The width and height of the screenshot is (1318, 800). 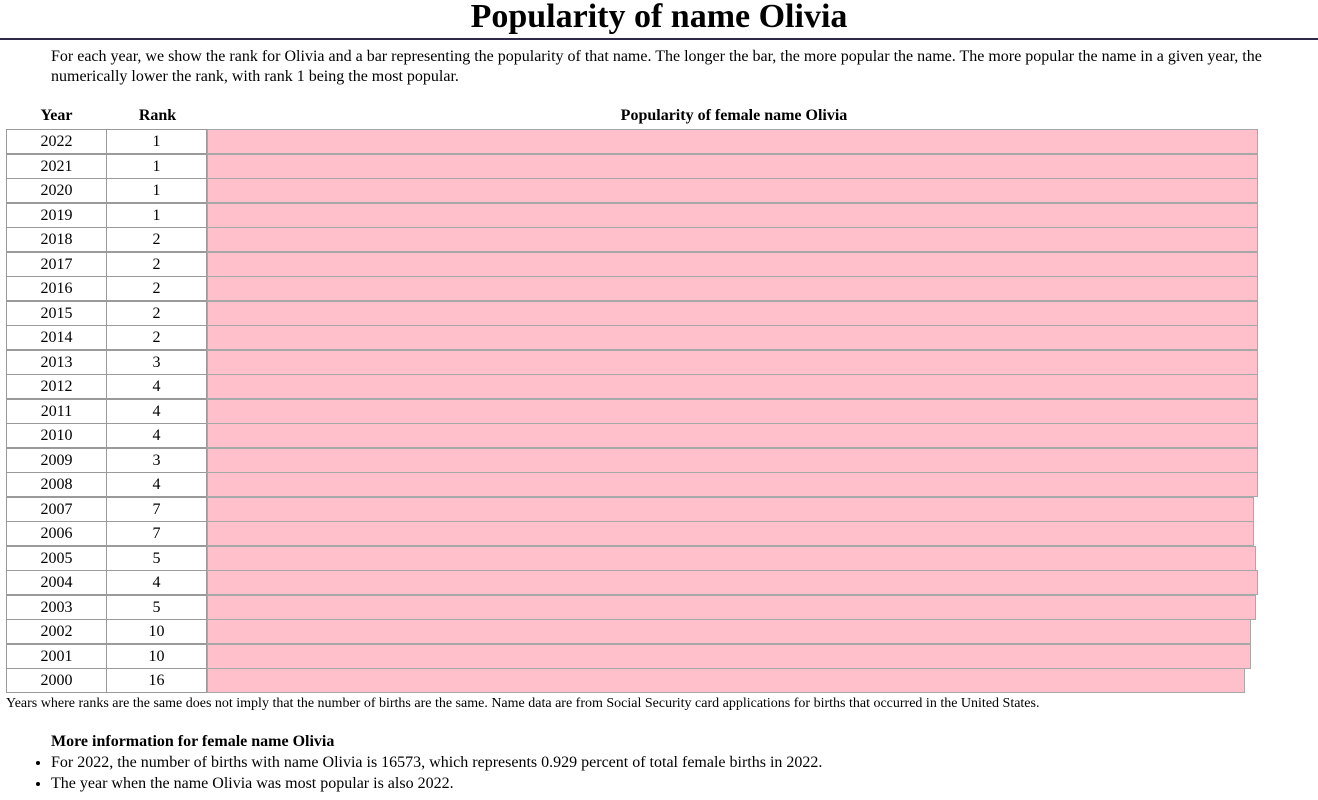 I want to click on year-cell: 2000, so click(x=56, y=680).